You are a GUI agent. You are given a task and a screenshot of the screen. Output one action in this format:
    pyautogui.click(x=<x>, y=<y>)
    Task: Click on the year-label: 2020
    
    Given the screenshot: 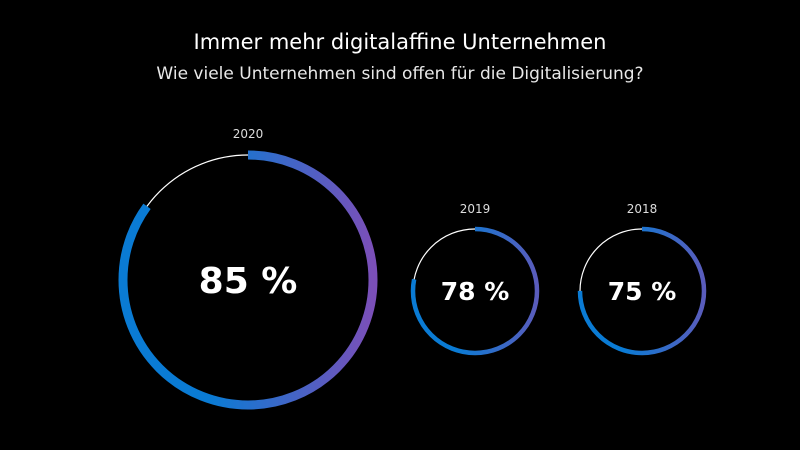 What is the action you would take?
    pyautogui.click(x=248, y=134)
    